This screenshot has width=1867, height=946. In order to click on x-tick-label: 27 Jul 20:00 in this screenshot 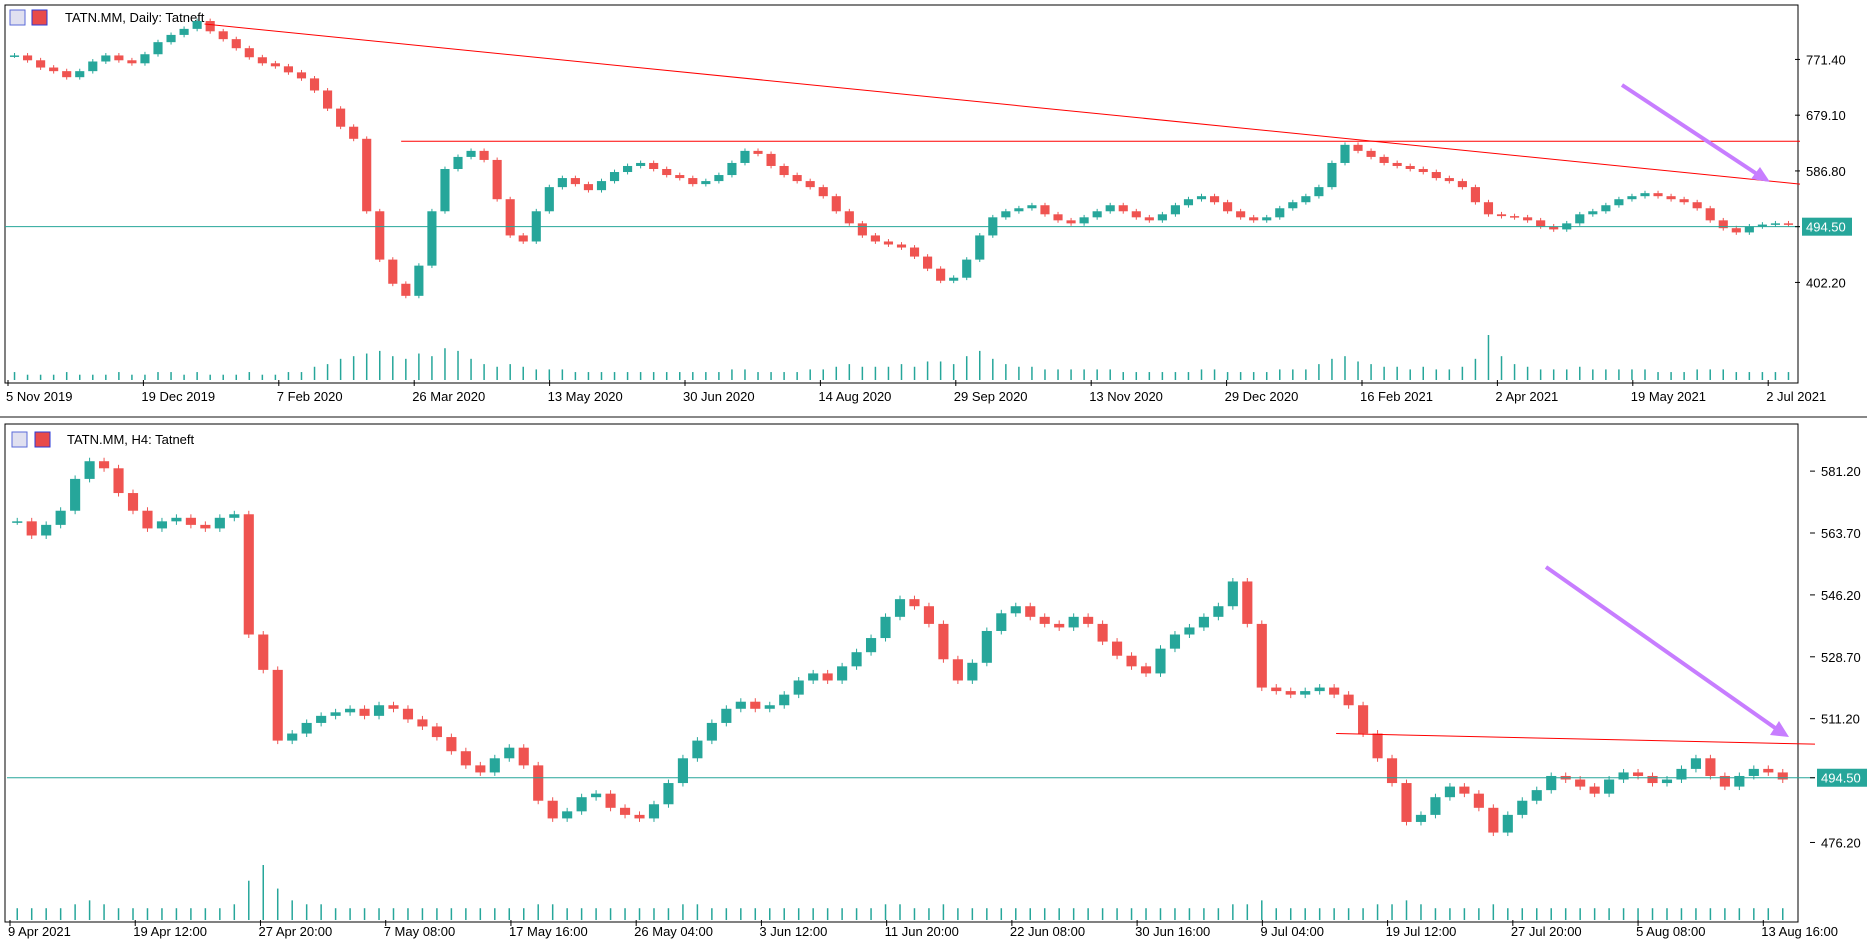, I will do `click(1546, 931)`.